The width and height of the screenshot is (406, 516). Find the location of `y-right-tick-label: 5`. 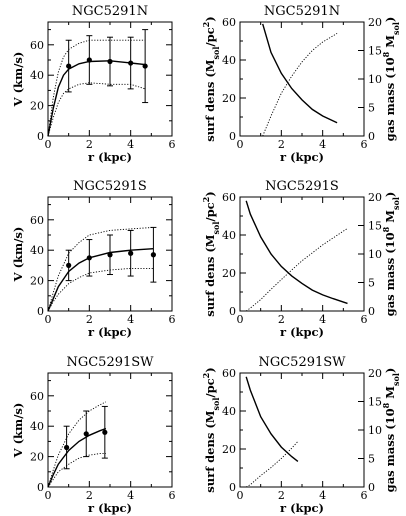

y-right-tick-label: 5 is located at coordinates (371, 283).